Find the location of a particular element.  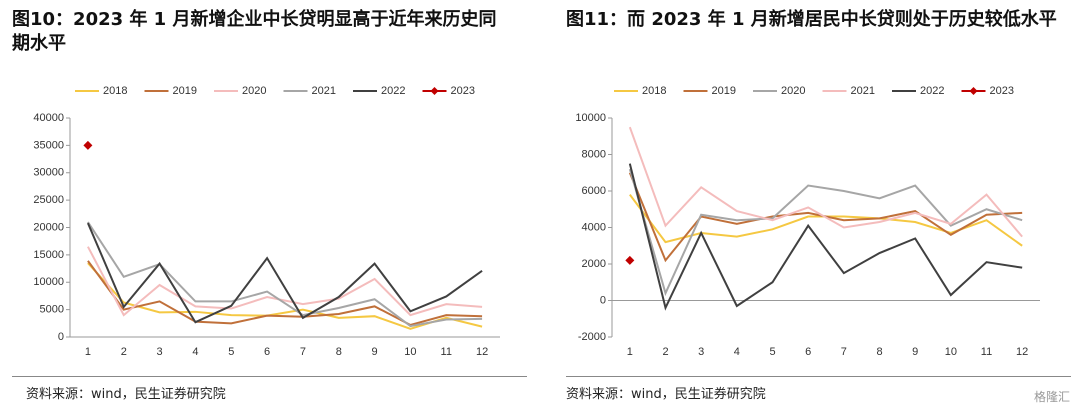

y-tick-label: 35000 is located at coordinates (48, 145).